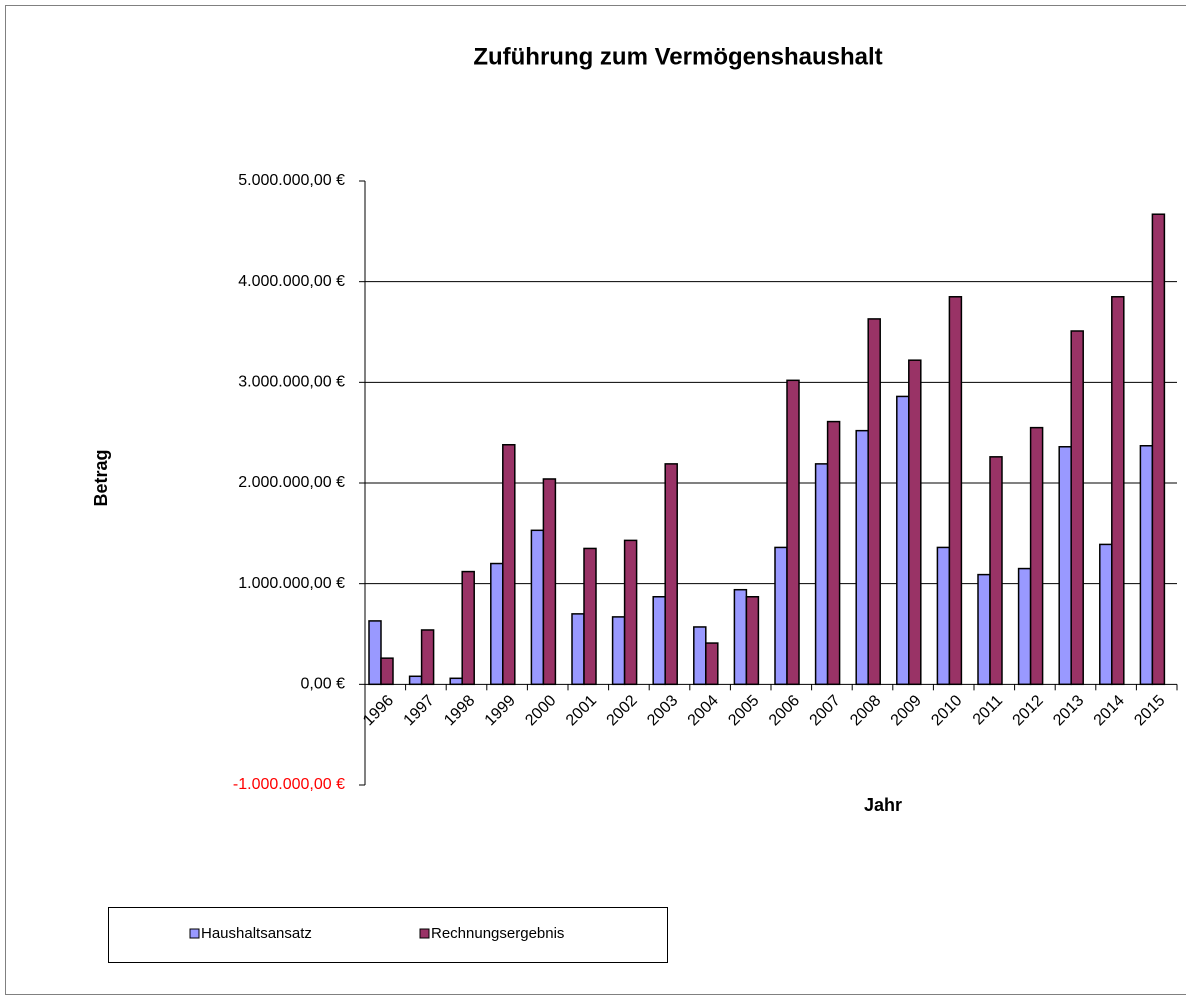 The width and height of the screenshot is (1186, 1000). I want to click on y-axis-label: Betrag, so click(101, 477).